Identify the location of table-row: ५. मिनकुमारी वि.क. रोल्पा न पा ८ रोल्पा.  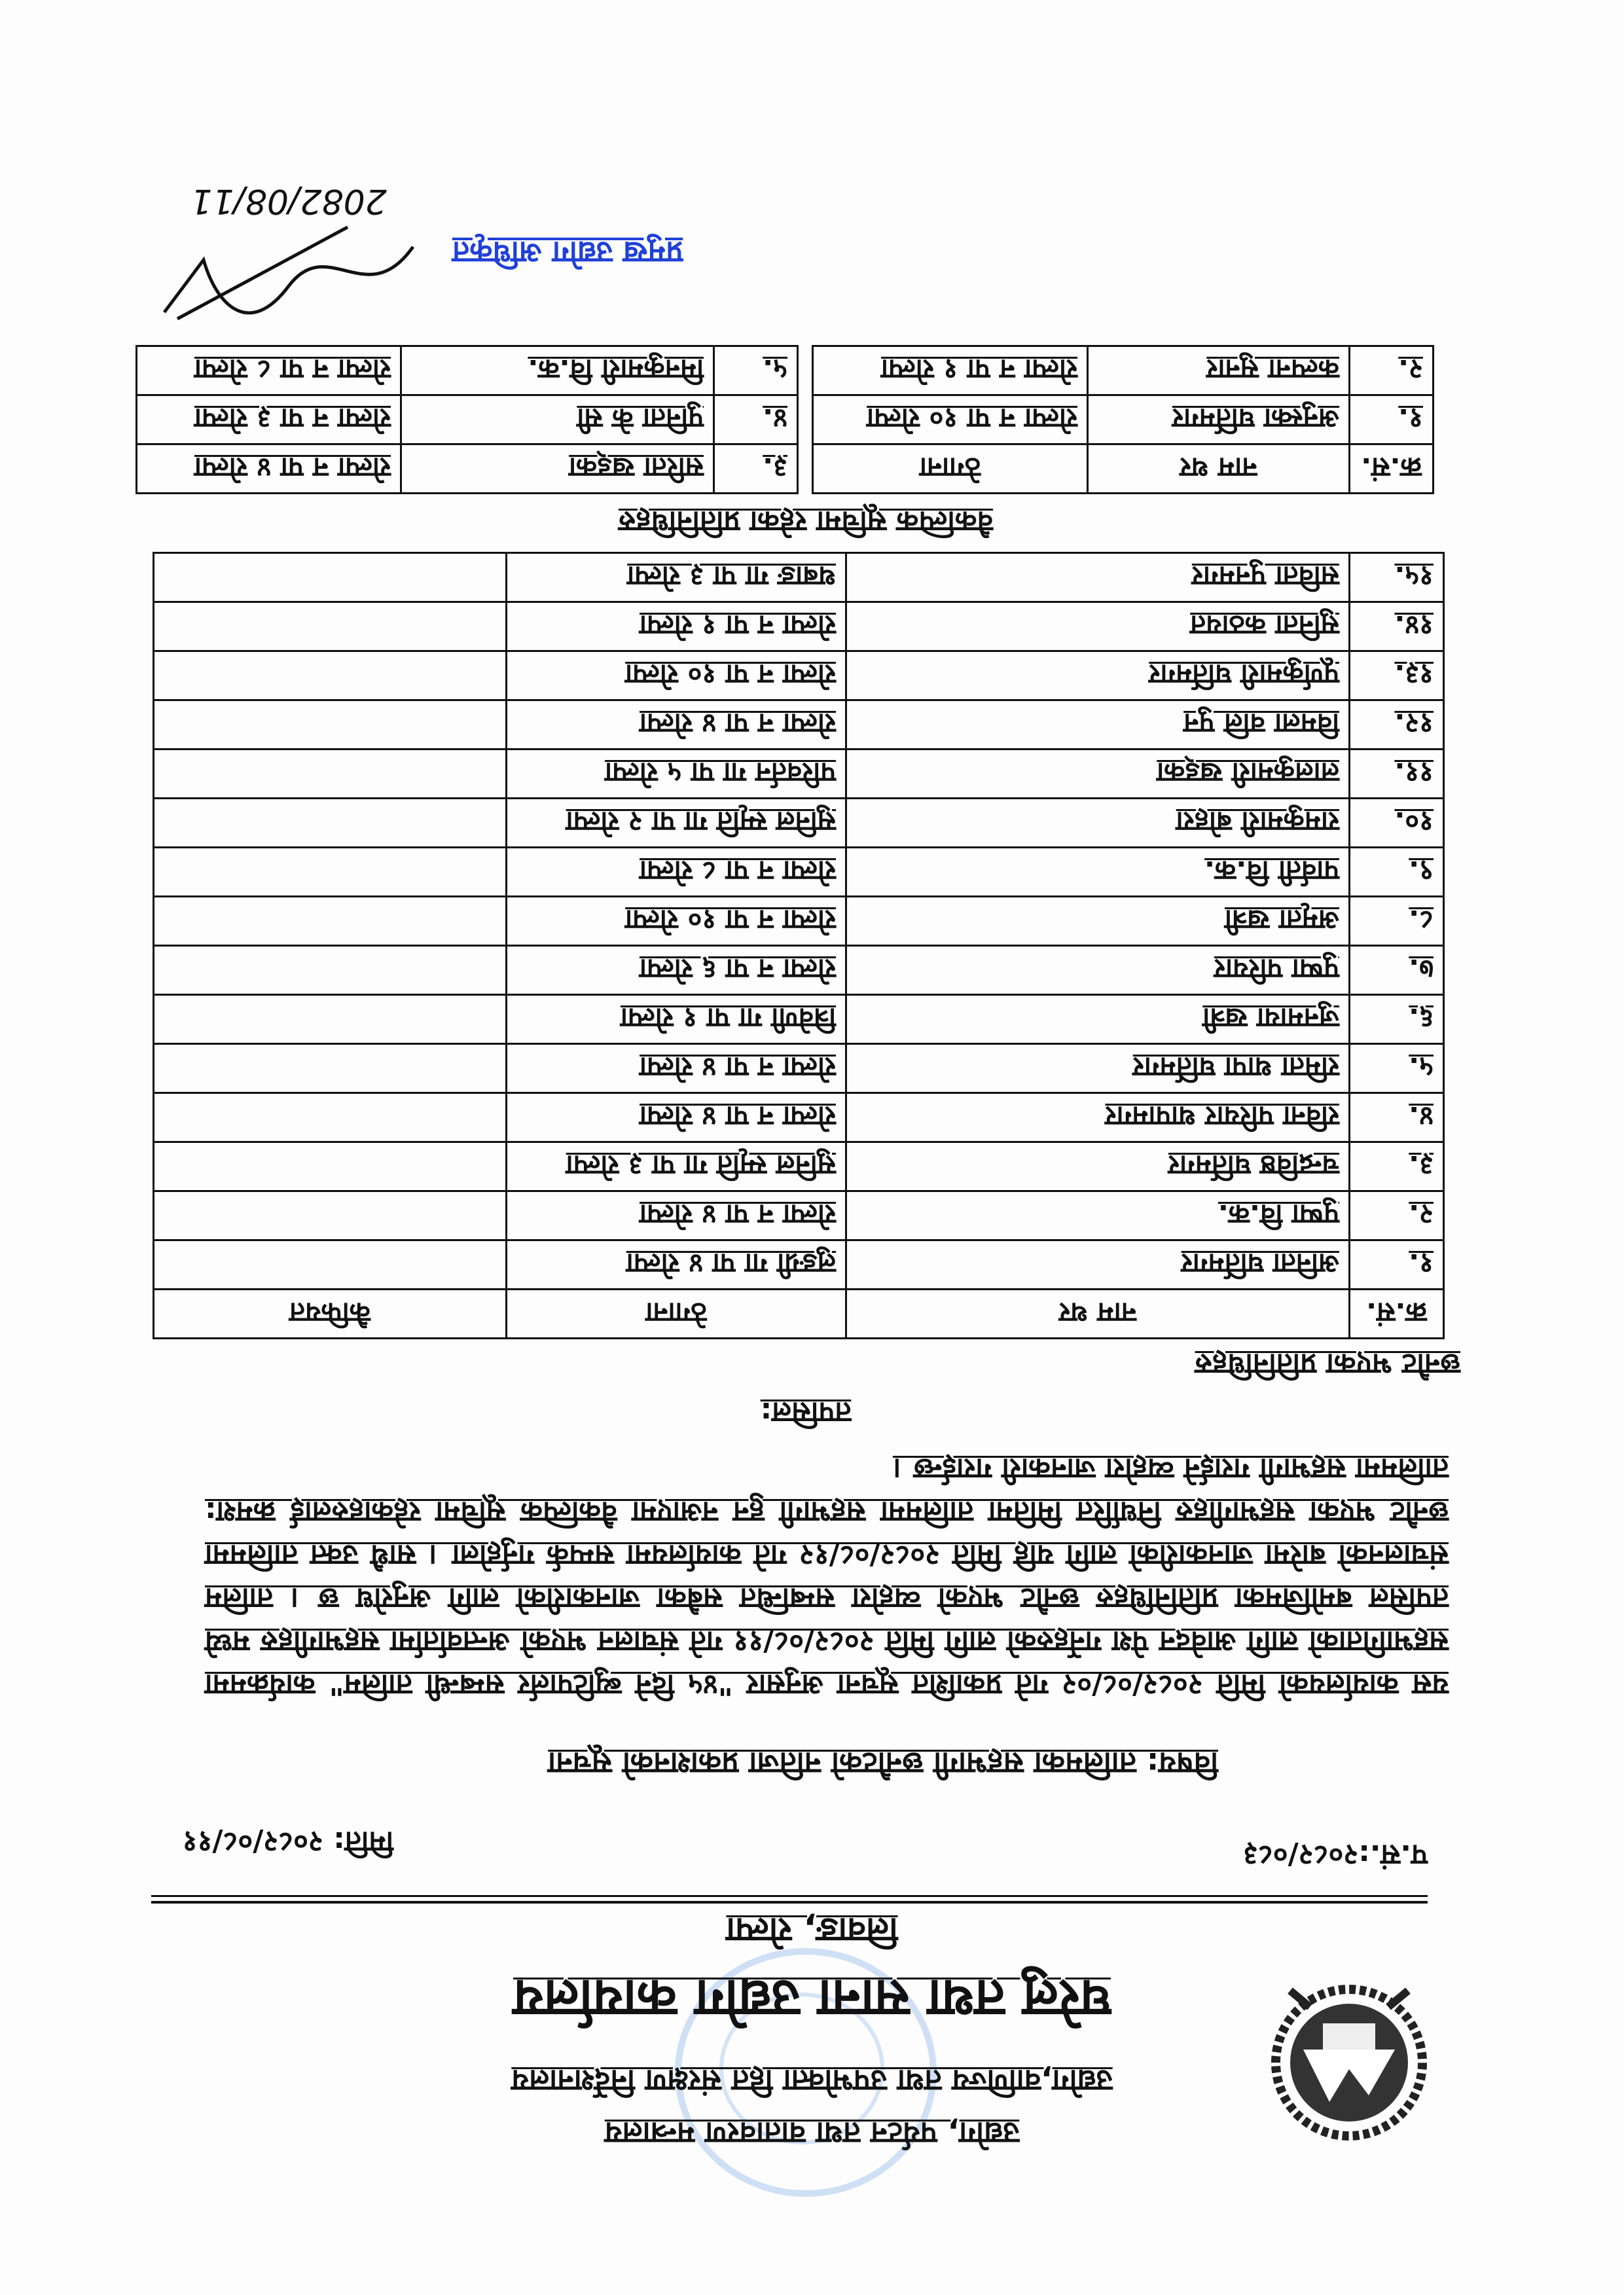
(467, 371).